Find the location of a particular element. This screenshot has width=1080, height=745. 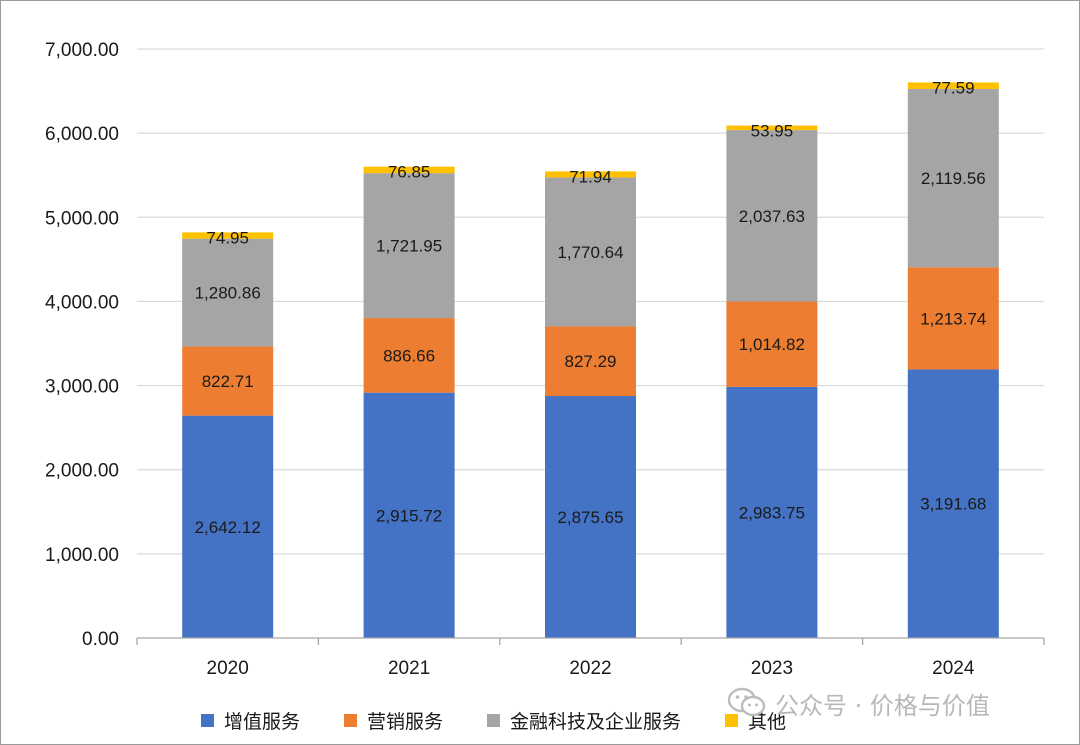

data-label: 53.95 is located at coordinates (772, 131).